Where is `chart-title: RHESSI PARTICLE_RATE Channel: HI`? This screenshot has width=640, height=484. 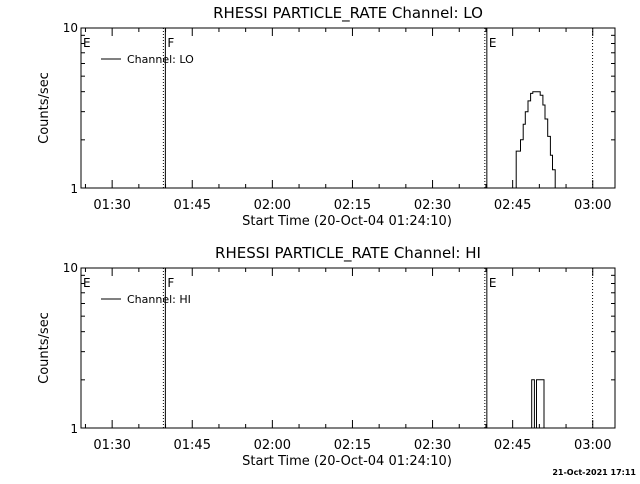 chart-title: RHESSI PARTICLE_RATE Channel: HI is located at coordinates (348, 253).